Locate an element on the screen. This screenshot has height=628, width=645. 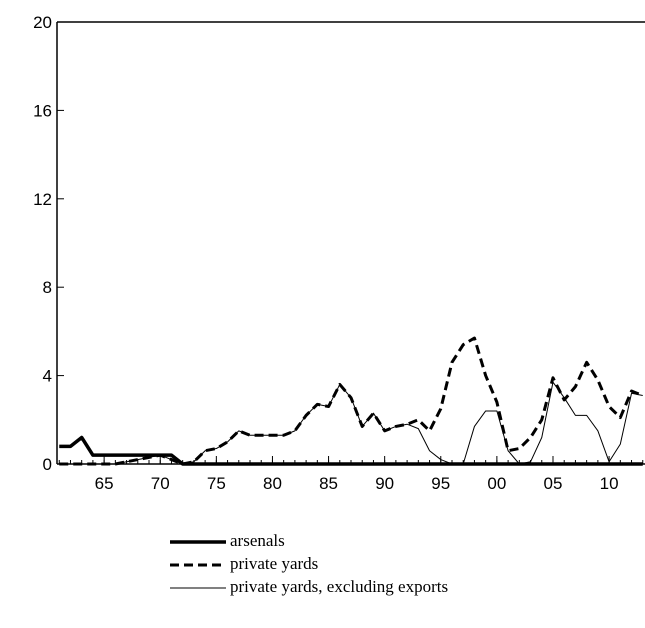
x-tick-label: 10 is located at coordinates (609, 483).